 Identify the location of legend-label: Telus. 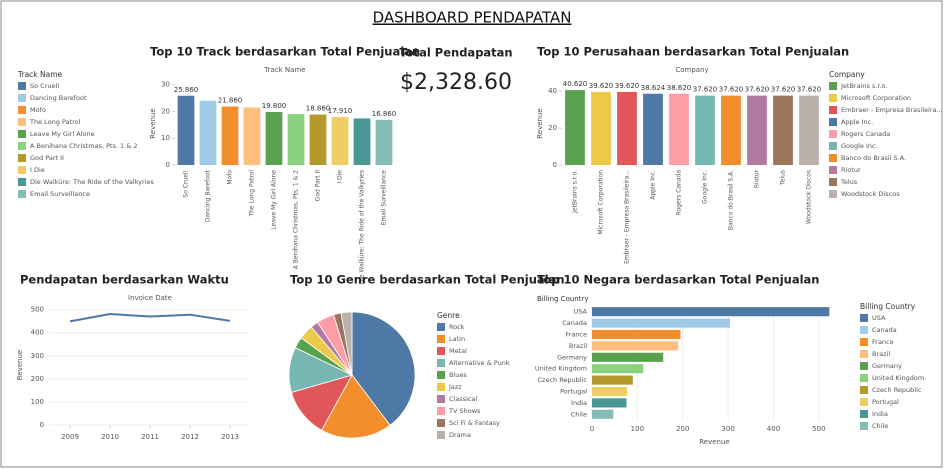
(849, 182).